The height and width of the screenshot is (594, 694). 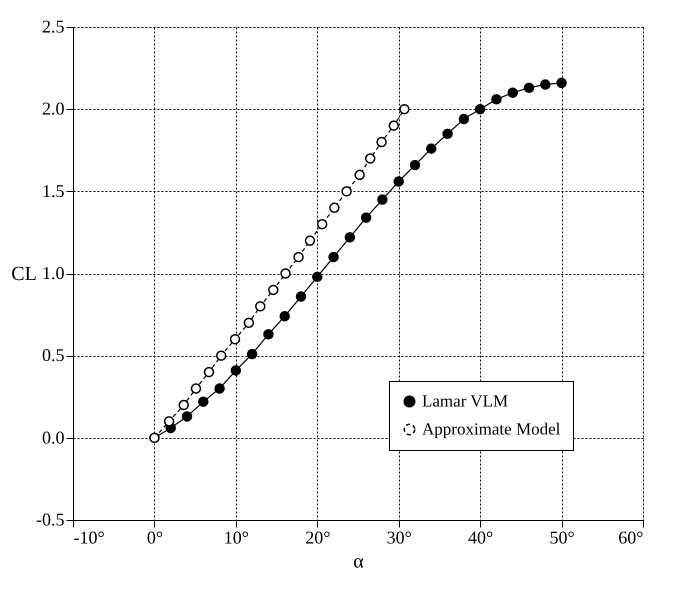 I want to click on x-axis-title: α, so click(x=358, y=561).